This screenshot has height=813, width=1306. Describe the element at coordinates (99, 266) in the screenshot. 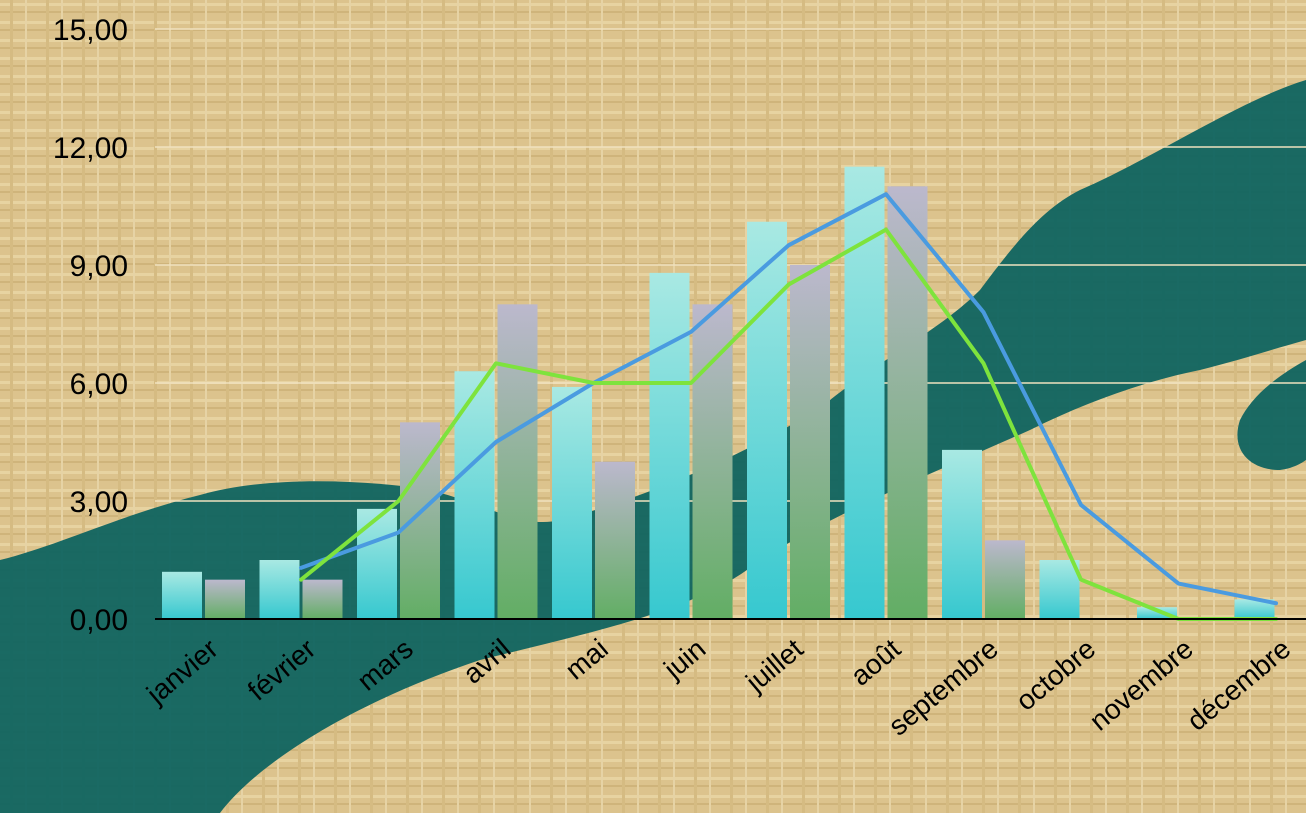

I see `y-tick-label: 9,00` at that location.